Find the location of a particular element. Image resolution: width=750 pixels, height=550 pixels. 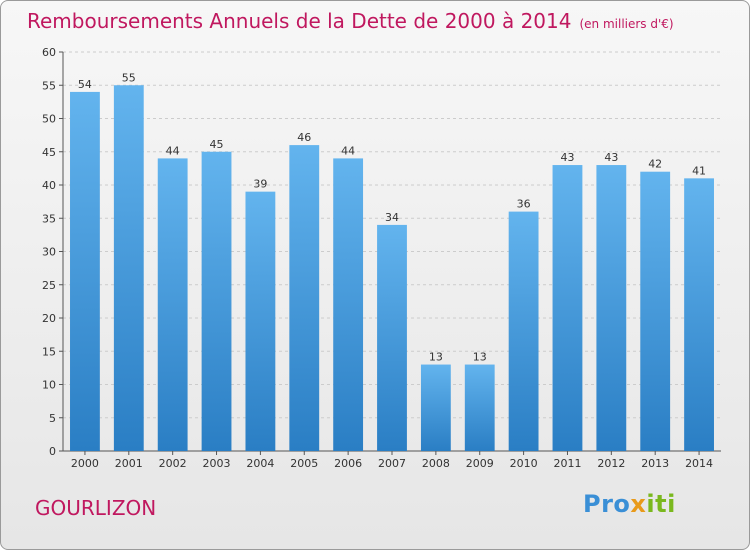

x-tick-label: 2010 is located at coordinates (524, 463).